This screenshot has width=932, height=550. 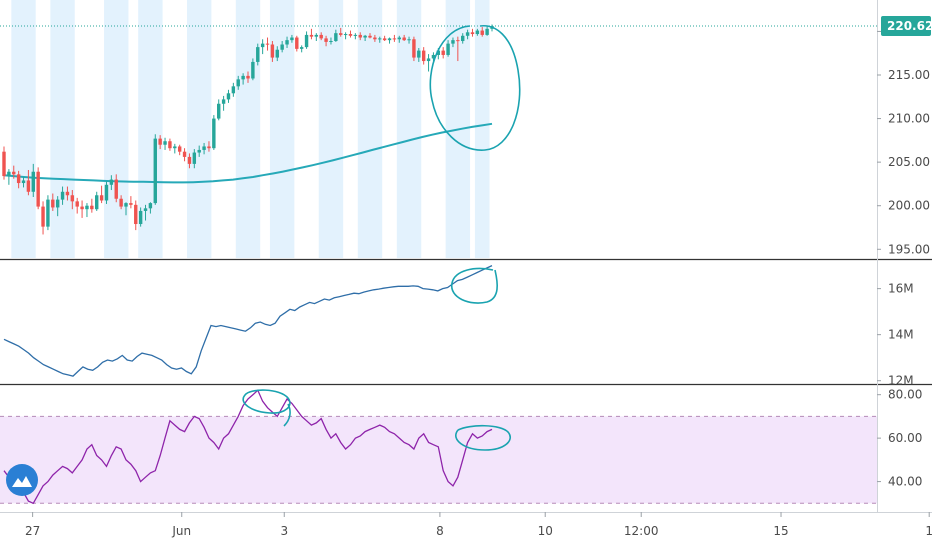 I want to click on volume-indicator-pane, so click(x=248, y=321).